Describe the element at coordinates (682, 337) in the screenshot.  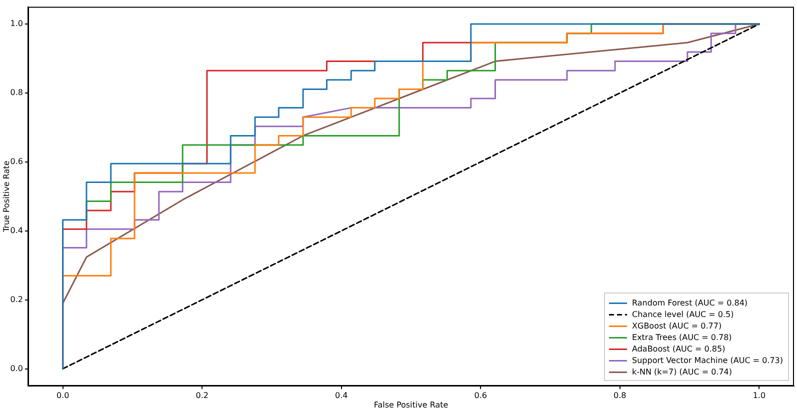
I see `legend-label: Extra Trees (AUC = 0.78)` at that location.